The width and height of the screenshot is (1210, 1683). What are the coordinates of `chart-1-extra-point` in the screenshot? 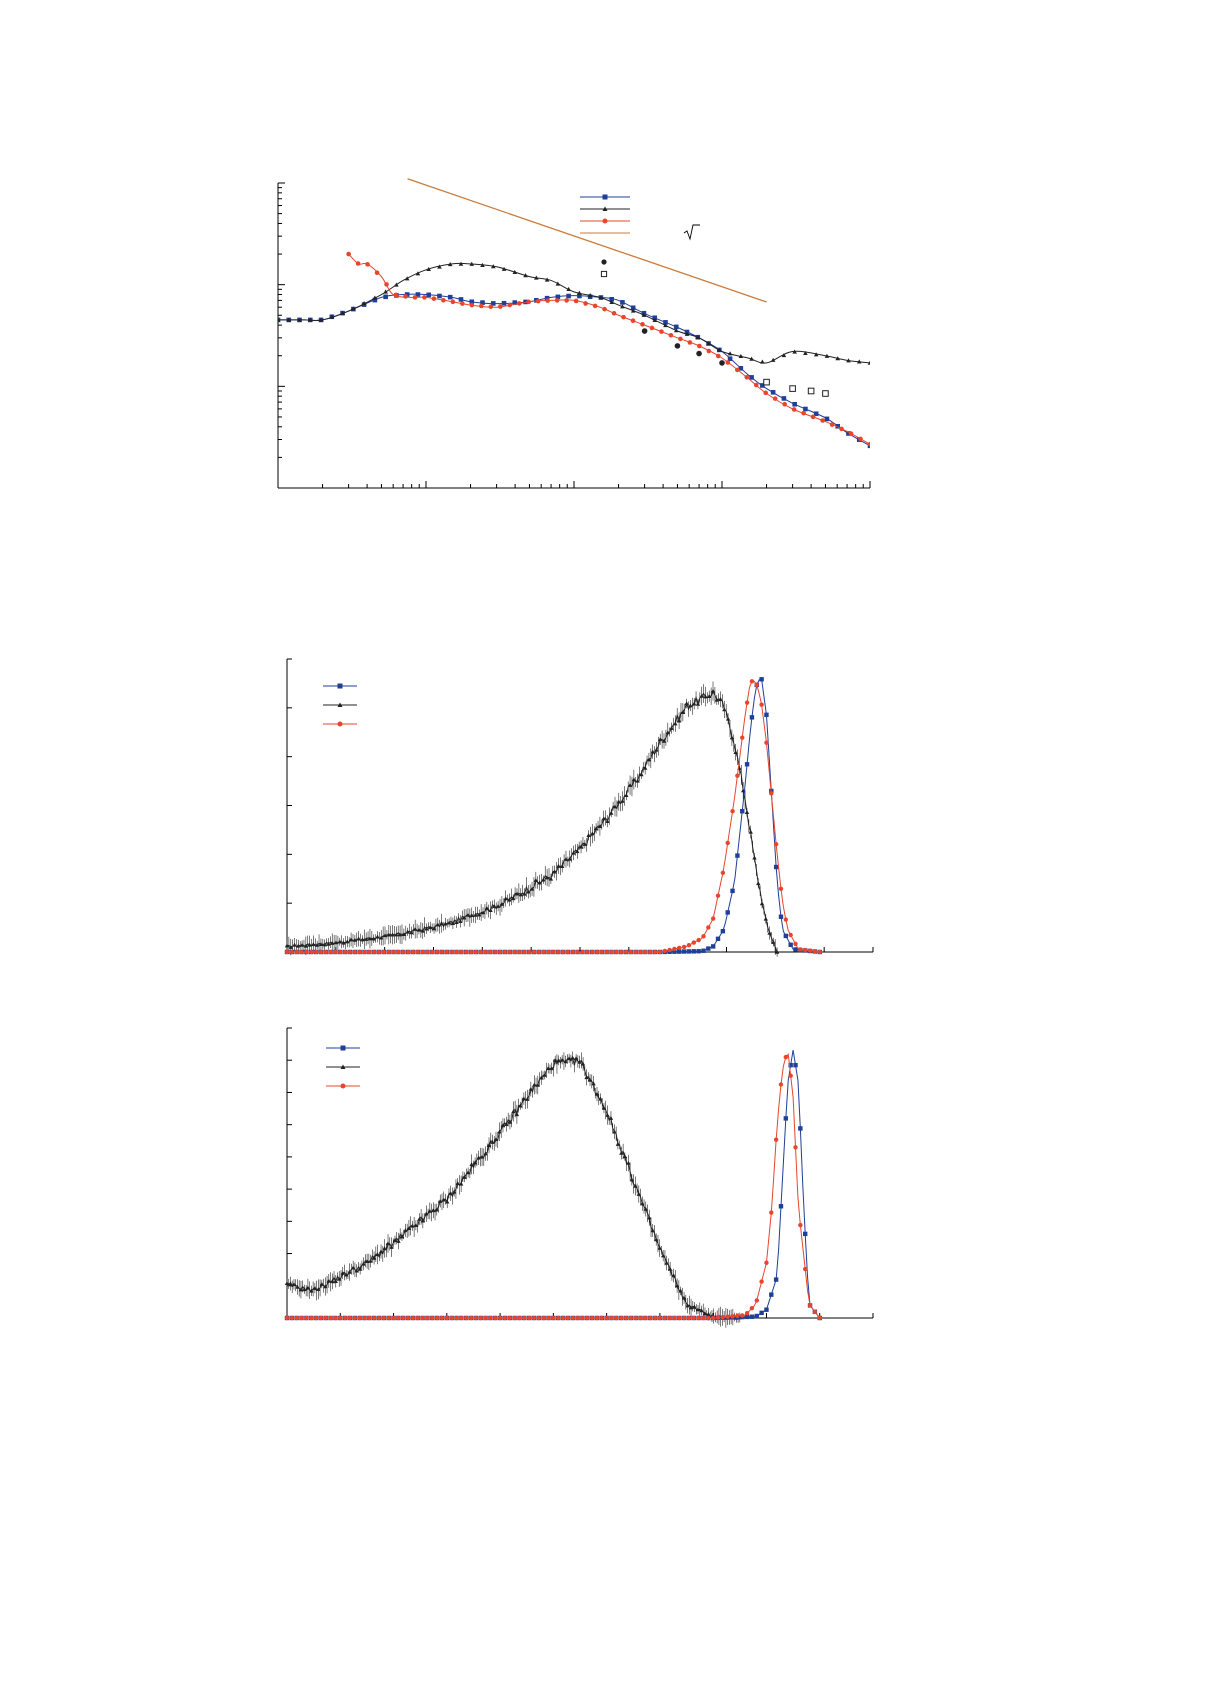 It's located at (811, 391).